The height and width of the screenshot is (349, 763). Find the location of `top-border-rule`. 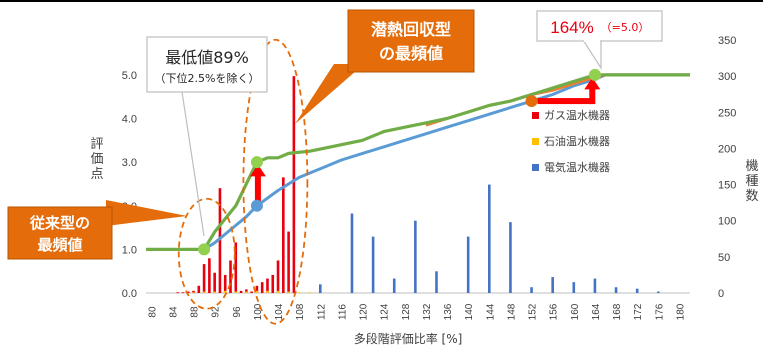

top-border-rule is located at coordinates (381, 1).